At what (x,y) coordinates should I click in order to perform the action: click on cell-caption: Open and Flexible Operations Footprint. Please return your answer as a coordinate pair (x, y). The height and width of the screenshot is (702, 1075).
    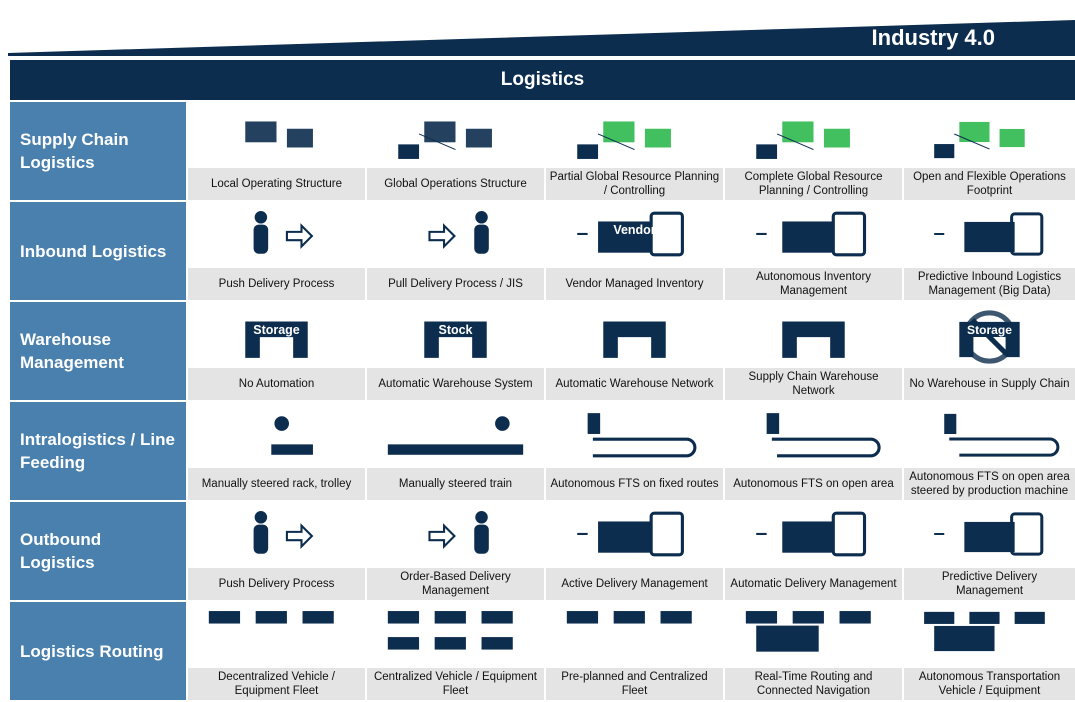
    Looking at the image, I should click on (989, 184).